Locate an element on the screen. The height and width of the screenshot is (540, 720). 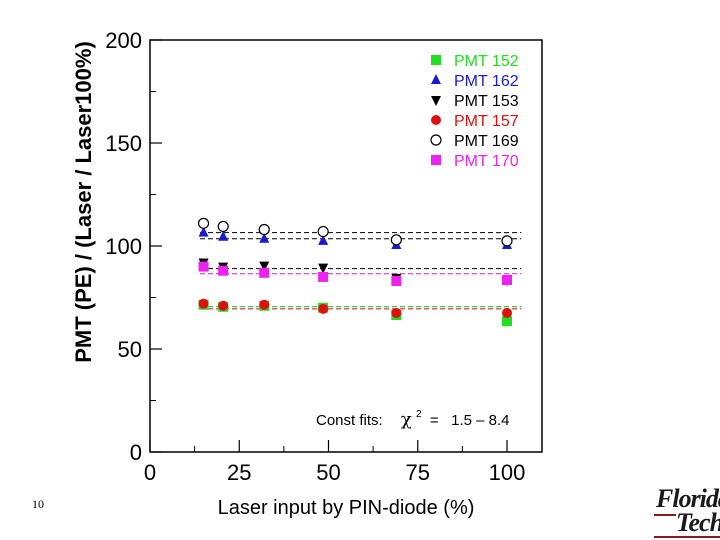
fit-annotation: Const fits: χ 2 = 1.5 – 8.4 is located at coordinates (413, 417).